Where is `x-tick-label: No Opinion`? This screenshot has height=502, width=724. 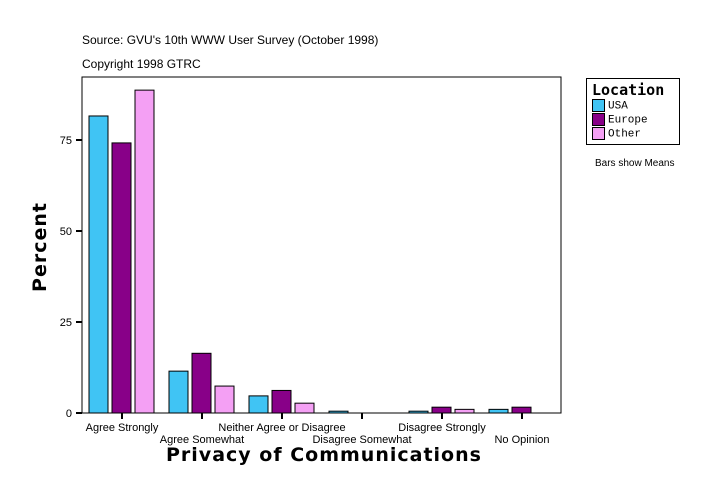
x-tick-label: No Opinion is located at coordinates (521, 440).